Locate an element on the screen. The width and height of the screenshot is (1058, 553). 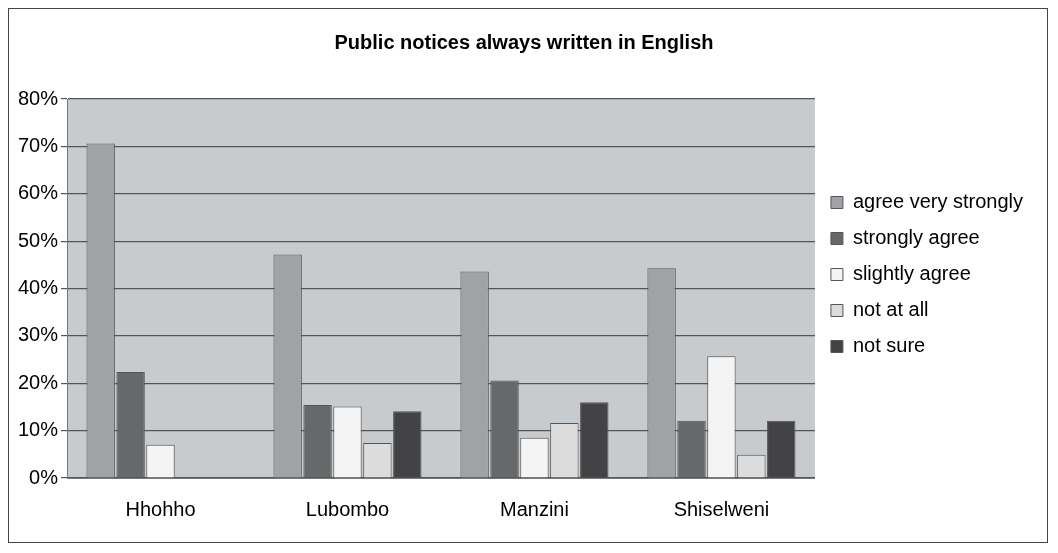
x-tick-label: Hhohho is located at coordinates (160, 508).